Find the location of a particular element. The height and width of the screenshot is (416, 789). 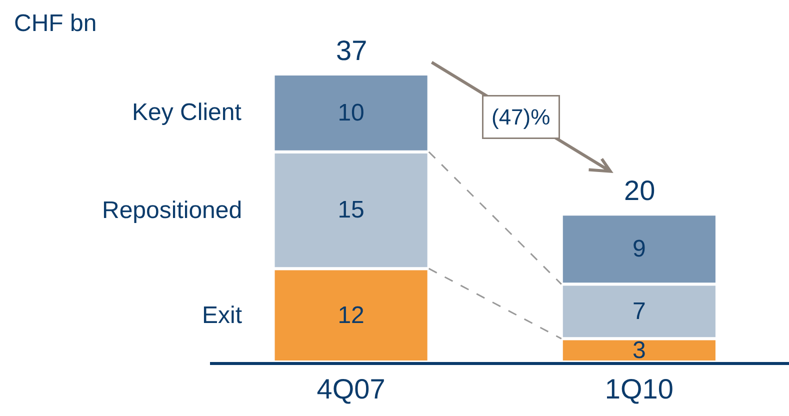

data-label: 7 is located at coordinates (639, 311).